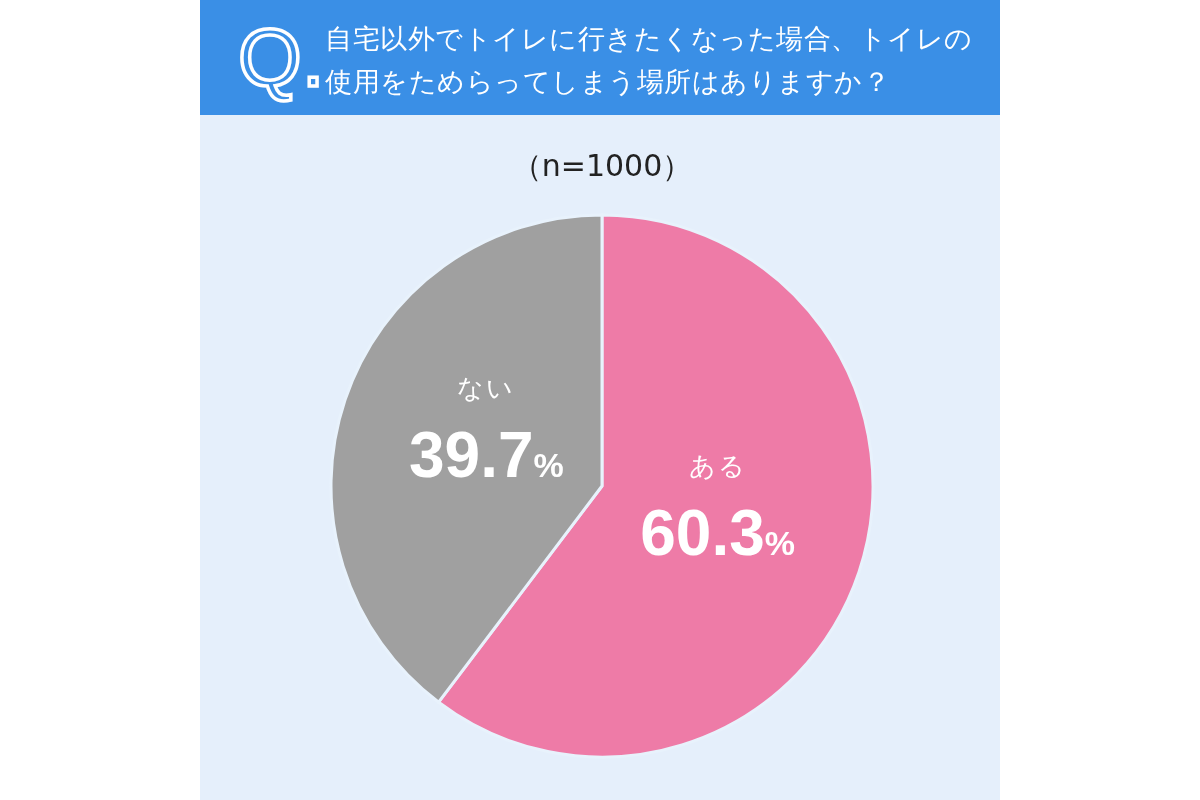  Describe the element at coordinates (486, 455) in the screenshot. I see `value-label: 39.7%` at that location.